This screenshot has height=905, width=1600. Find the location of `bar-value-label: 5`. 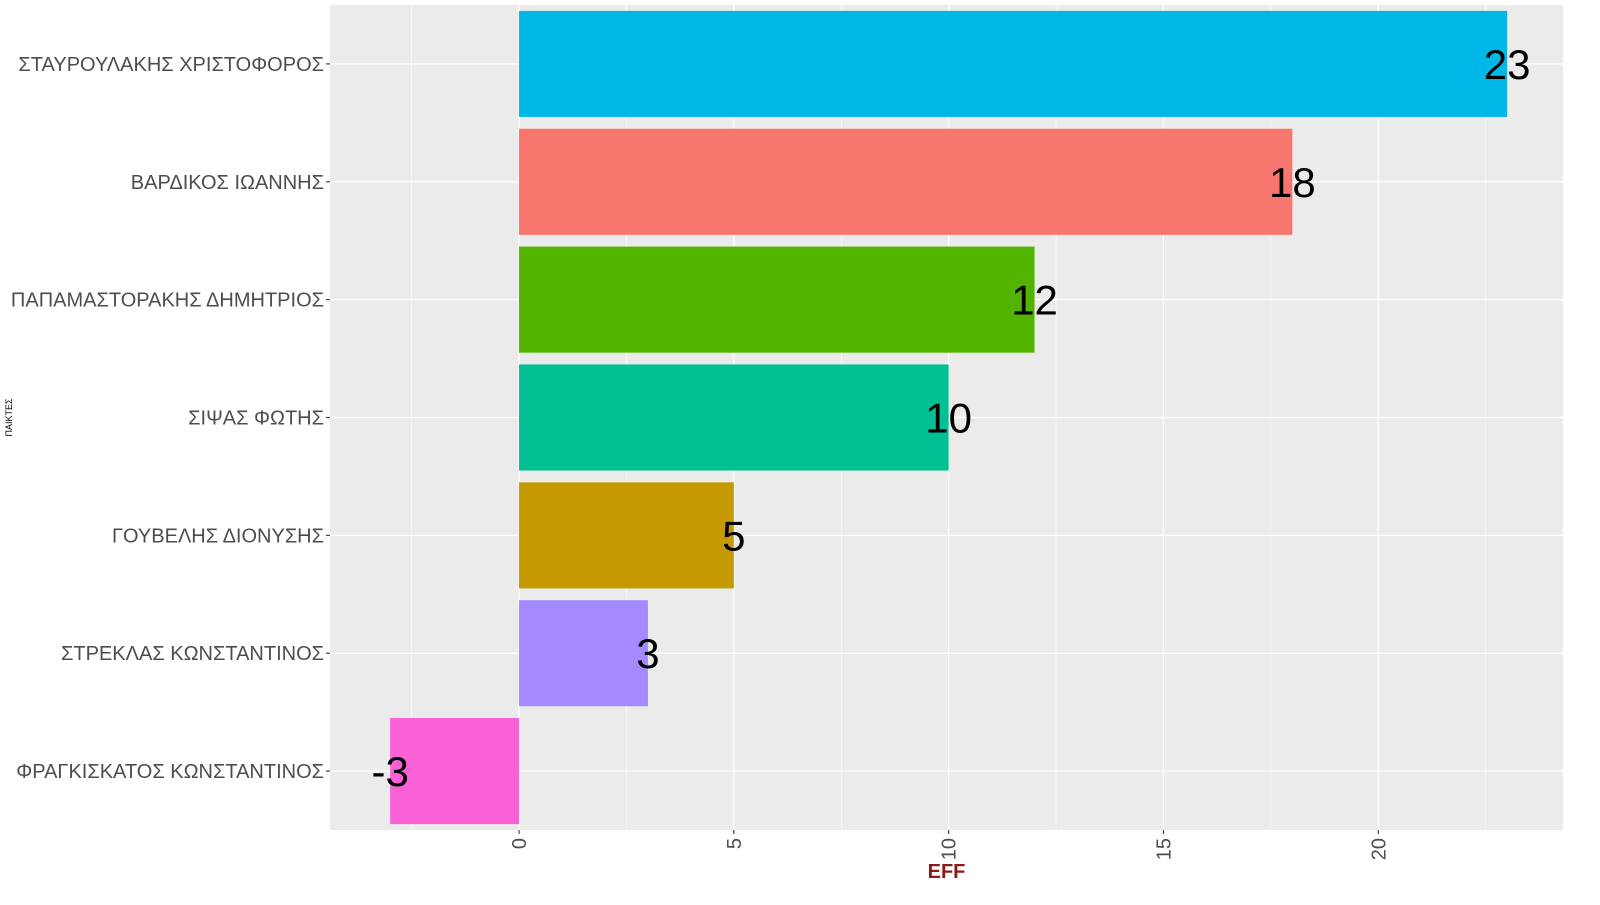

bar-value-label: 5 is located at coordinates (733, 535).